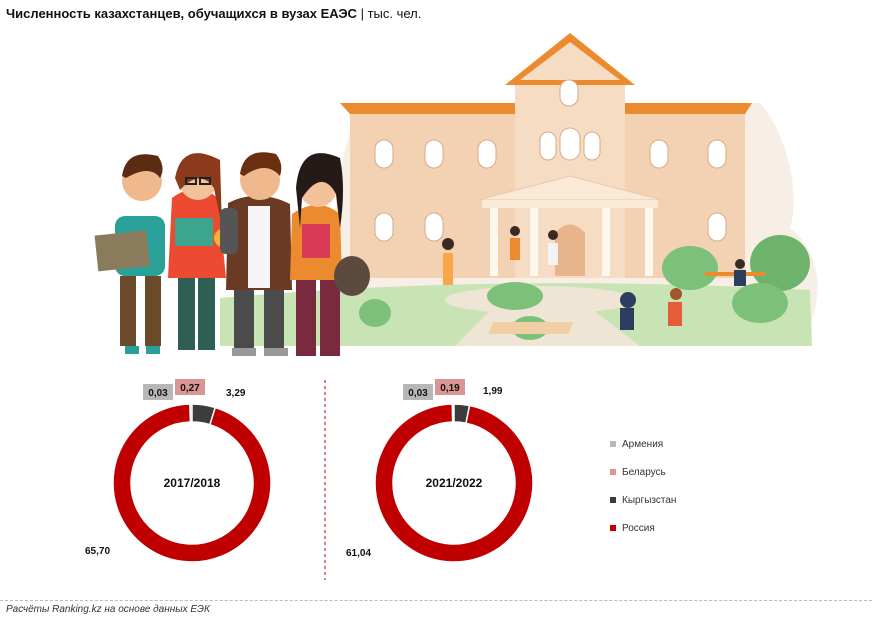  I want to click on legend-item-armenia: Армения, so click(643, 444).